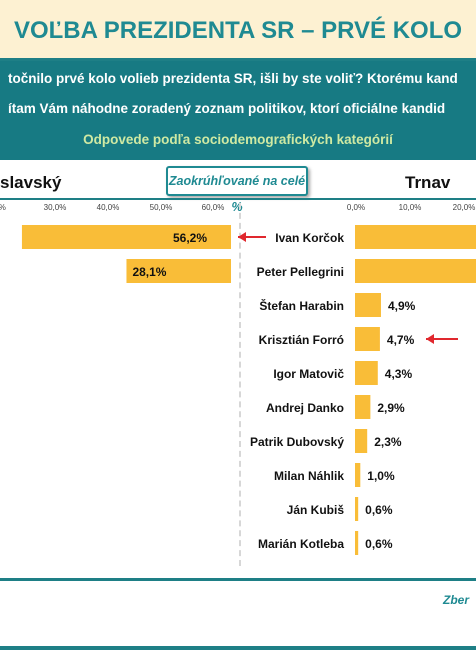 The height and width of the screenshot is (650, 476). Describe the element at coordinates (391, 408) in the screenshot. I see `right-bar-value-label: 2,9%` at that location.